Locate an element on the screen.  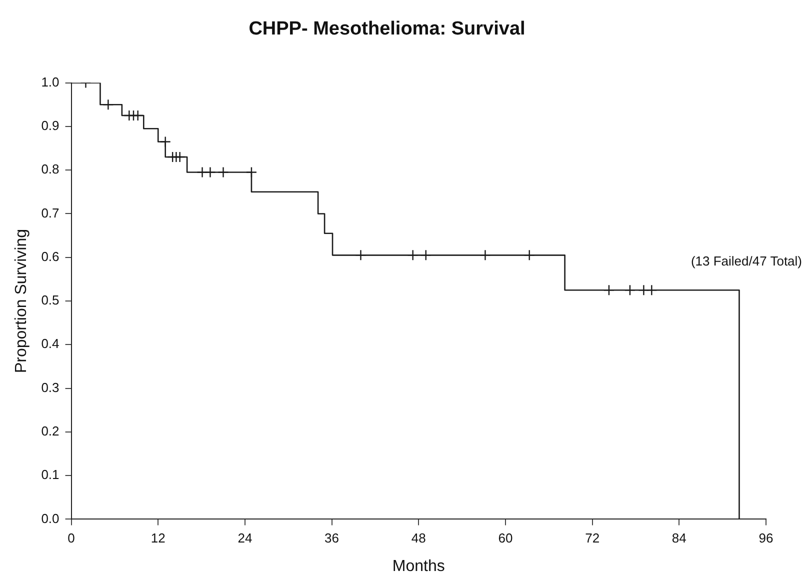
x-tick-label: 36 is located at coordinates (332, 538).